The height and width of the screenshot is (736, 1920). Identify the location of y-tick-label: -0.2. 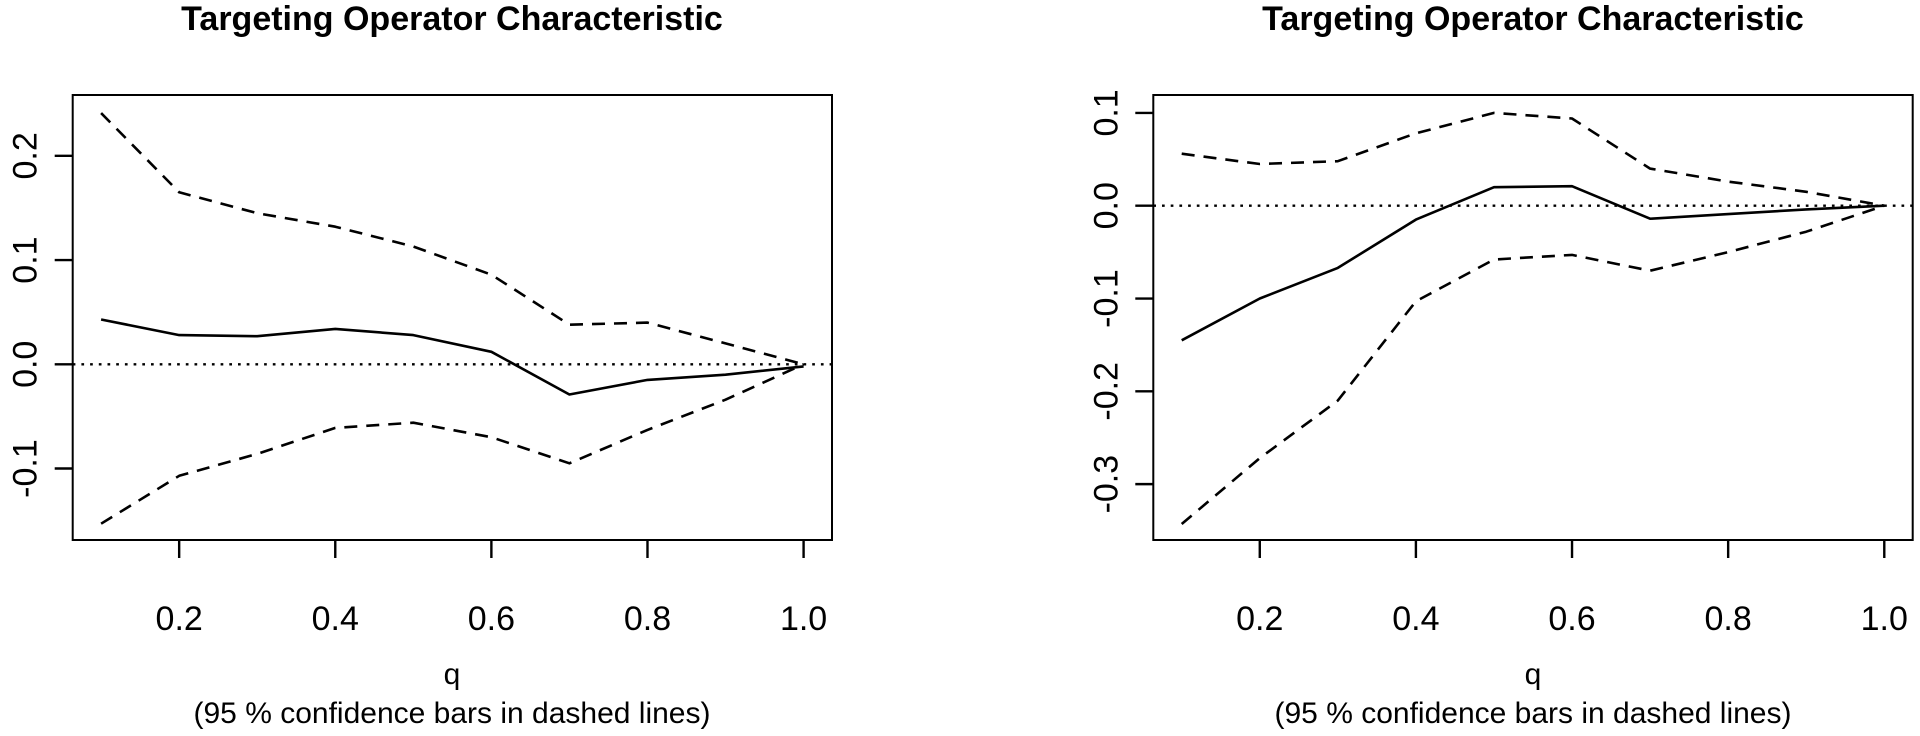
(1106, 391).